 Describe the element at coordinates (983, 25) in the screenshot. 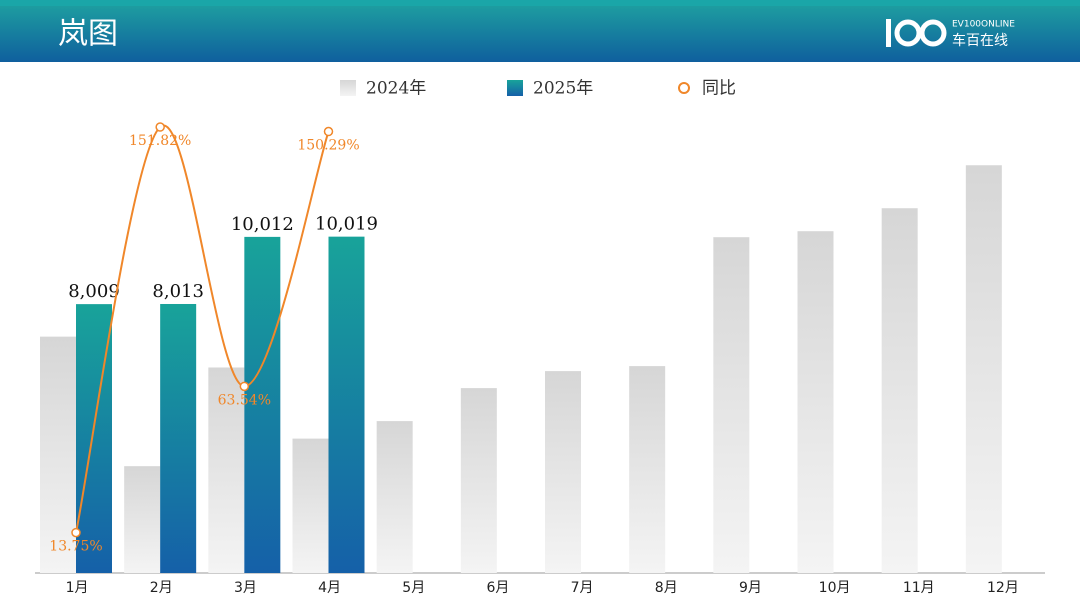

I see `logo-text: EV100ONLINE` at that location.